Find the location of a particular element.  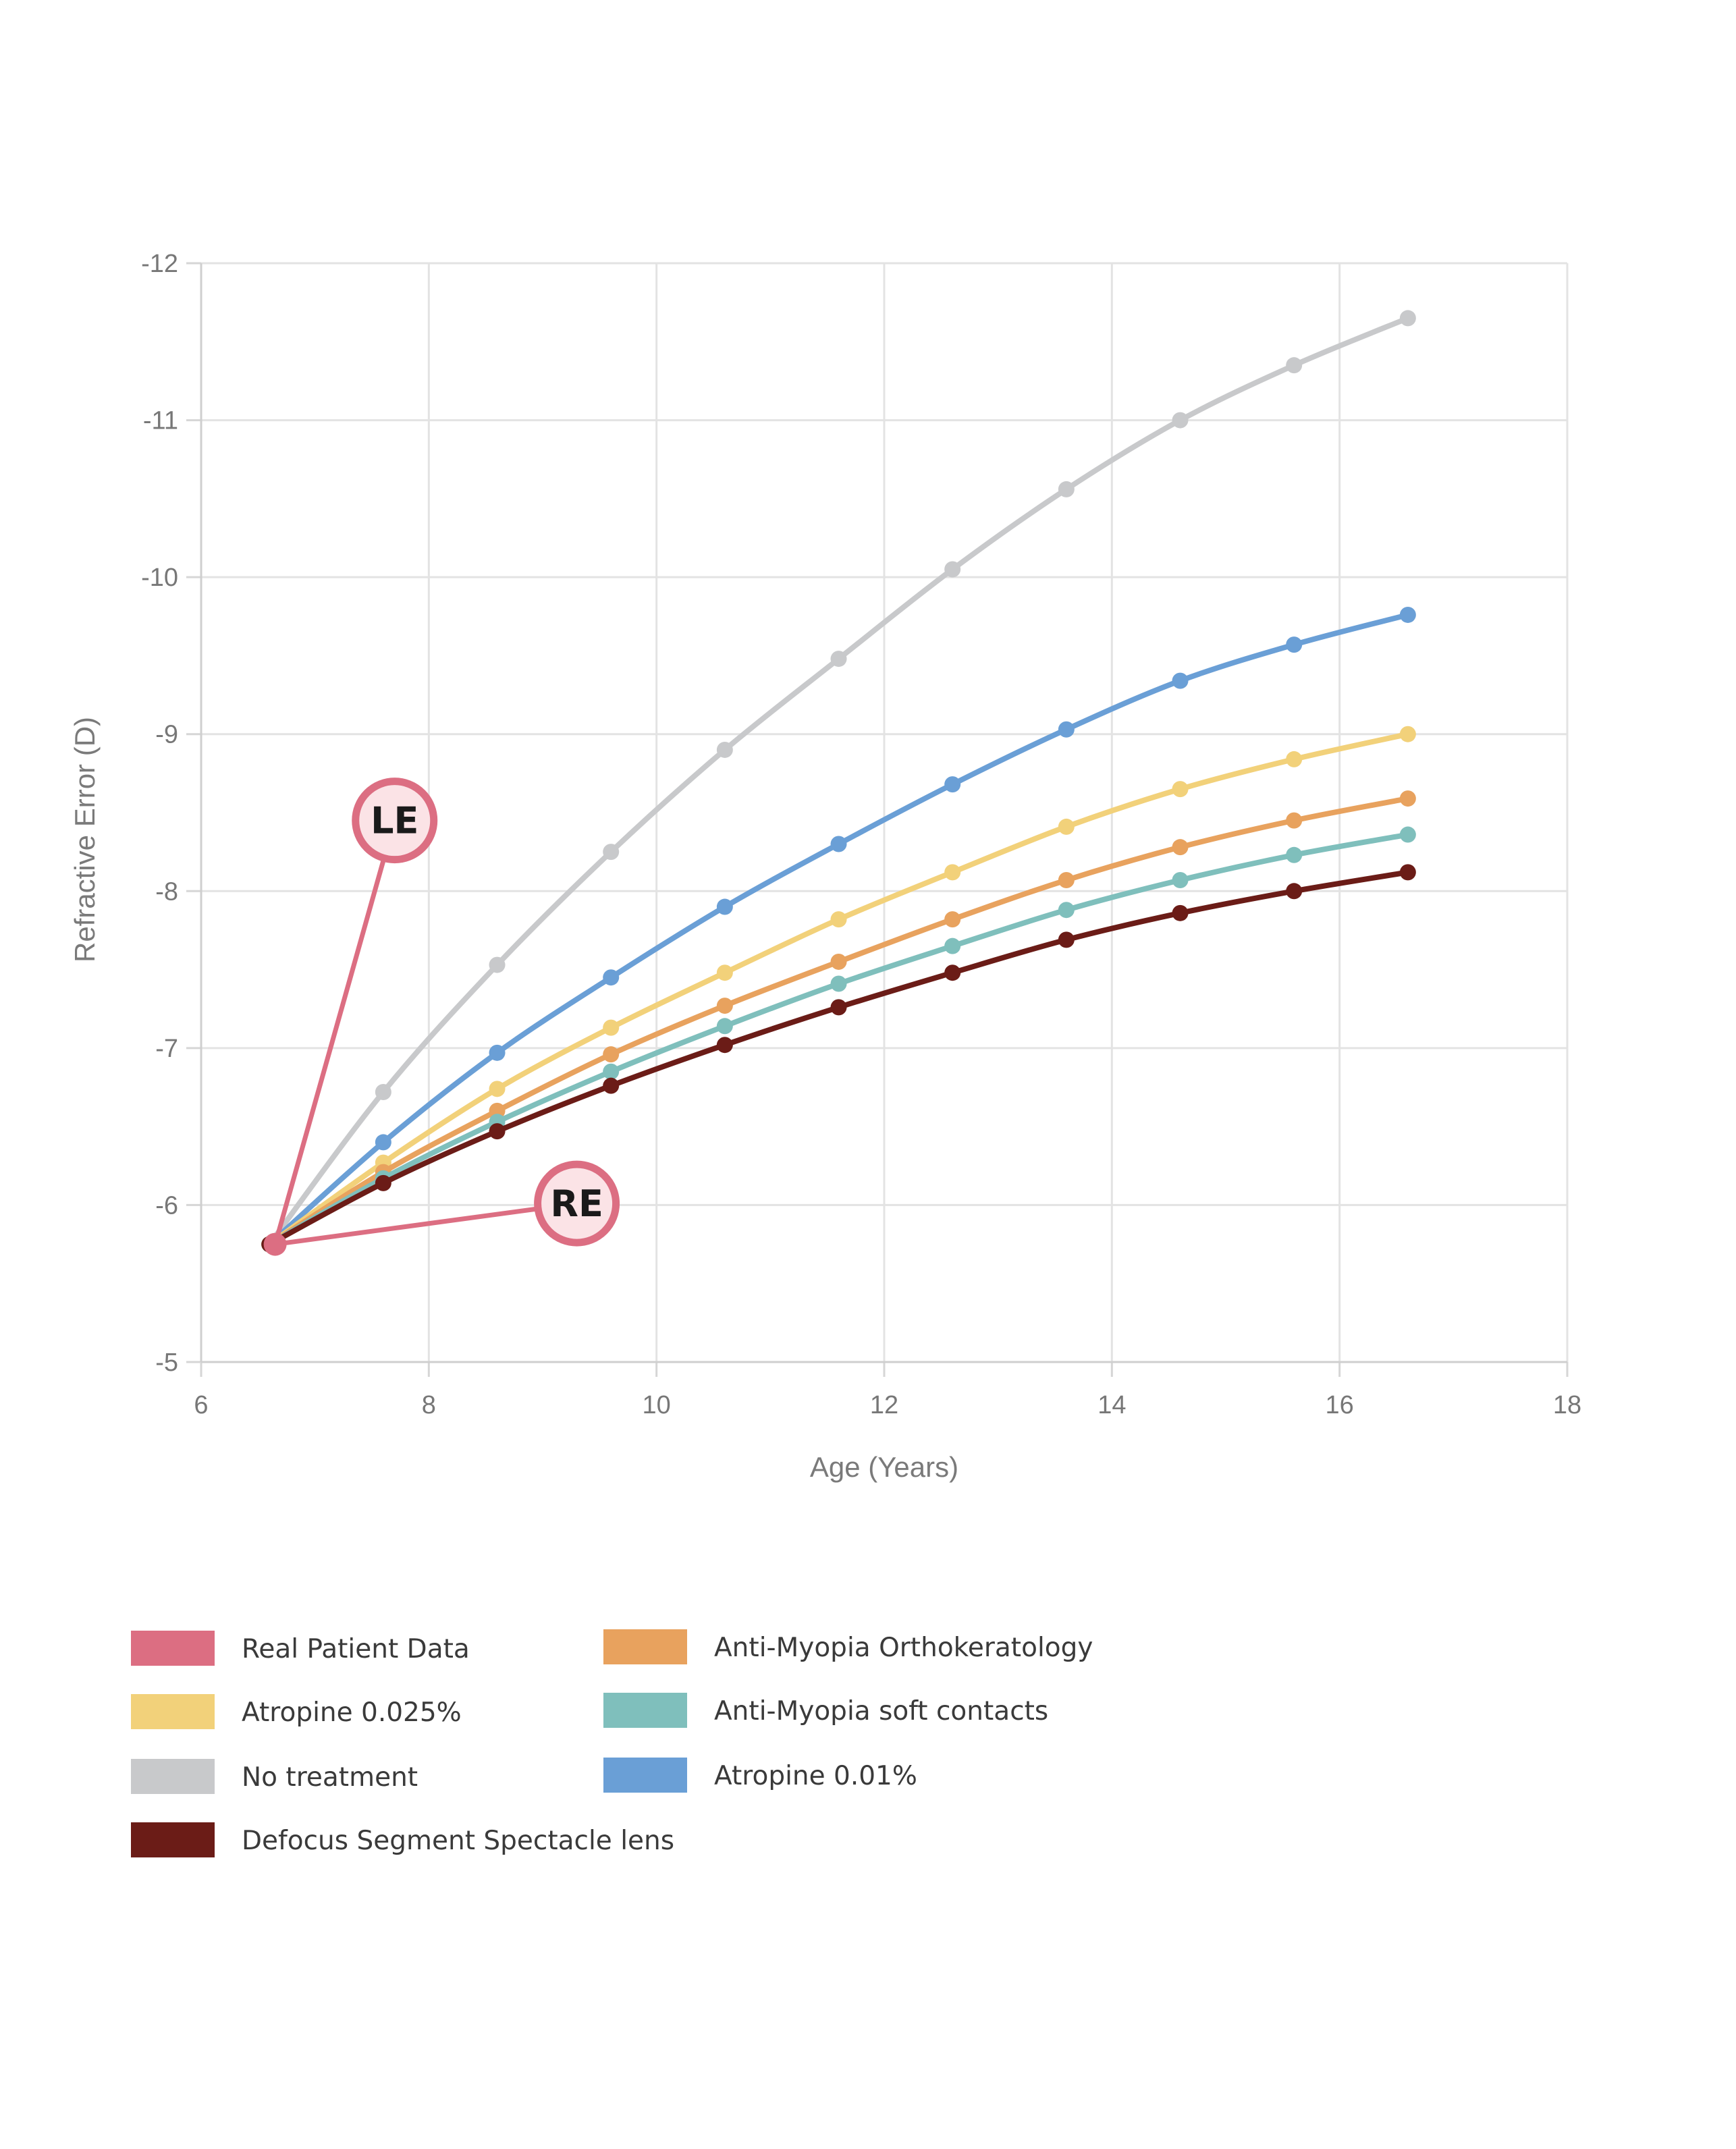

series-anti-myopia-soft-contacts is located at coordinates (839, 1039).